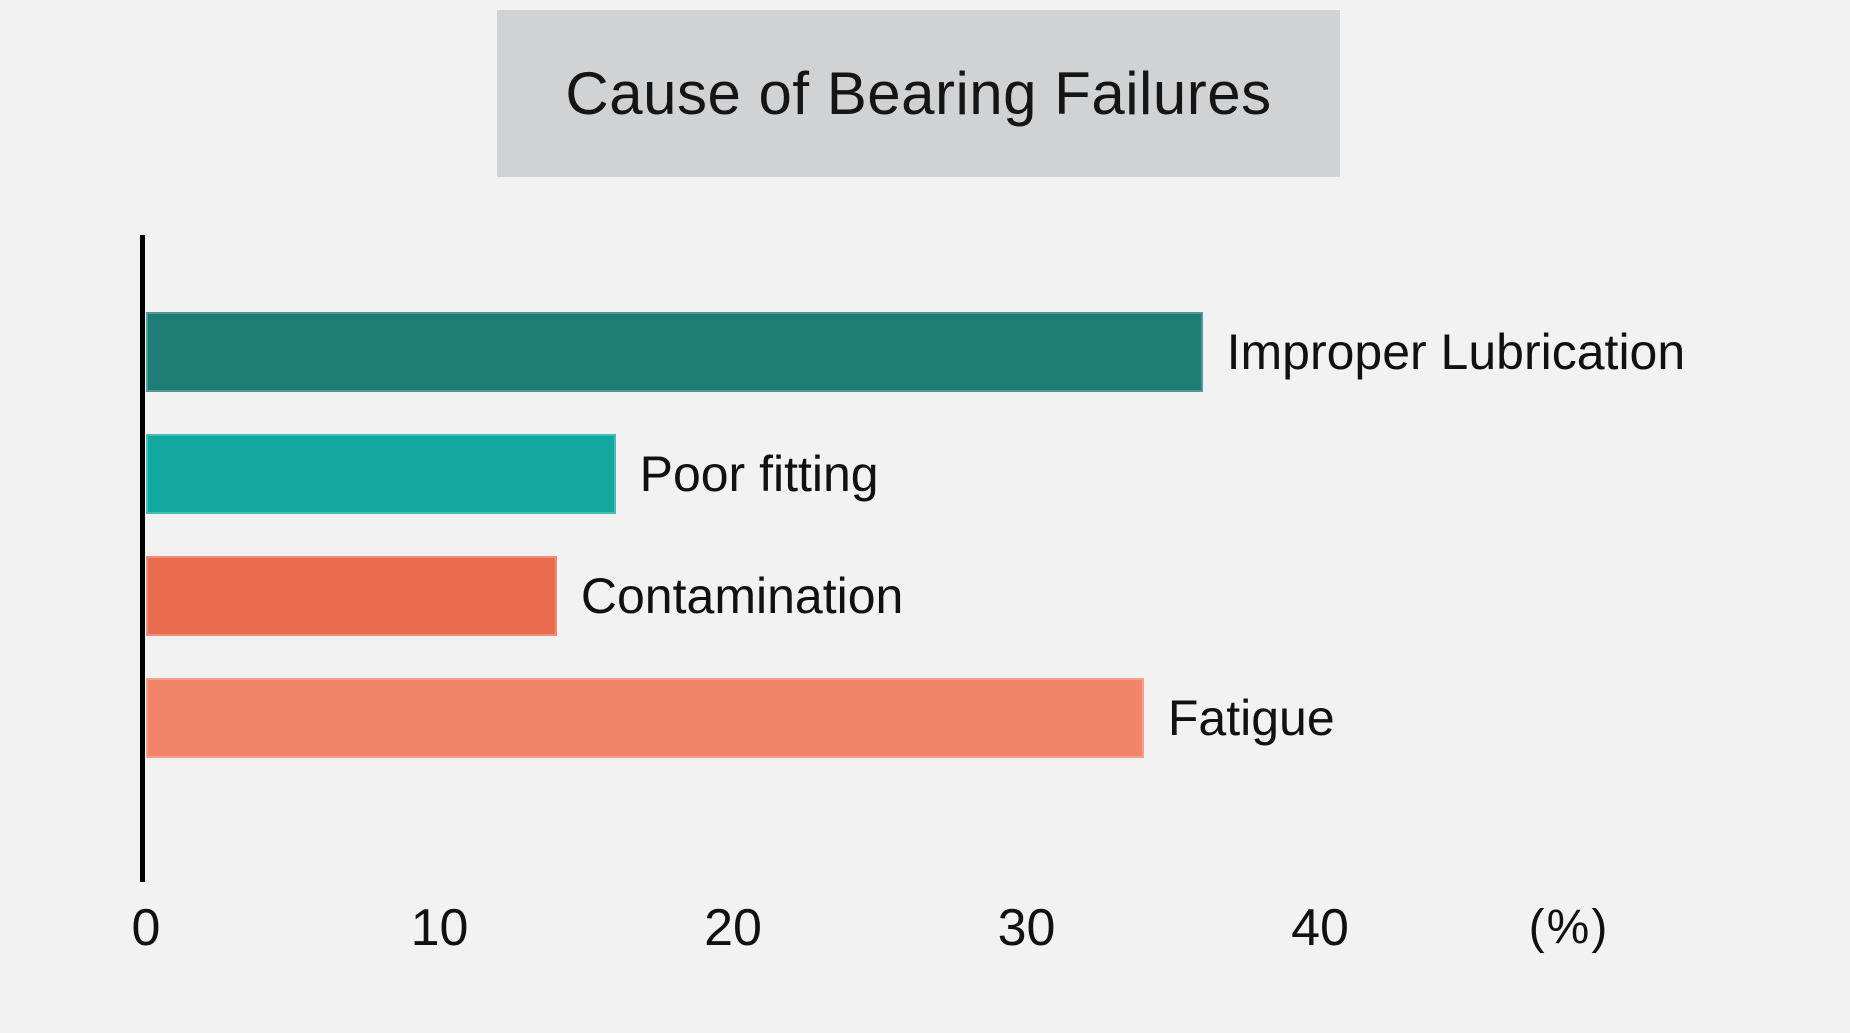 Image resolution: width=1850 pixels, height=1033 pixels. Describe the element at coordinates (142, 558) in the screenshot. I see `y-axis-line` at that location.